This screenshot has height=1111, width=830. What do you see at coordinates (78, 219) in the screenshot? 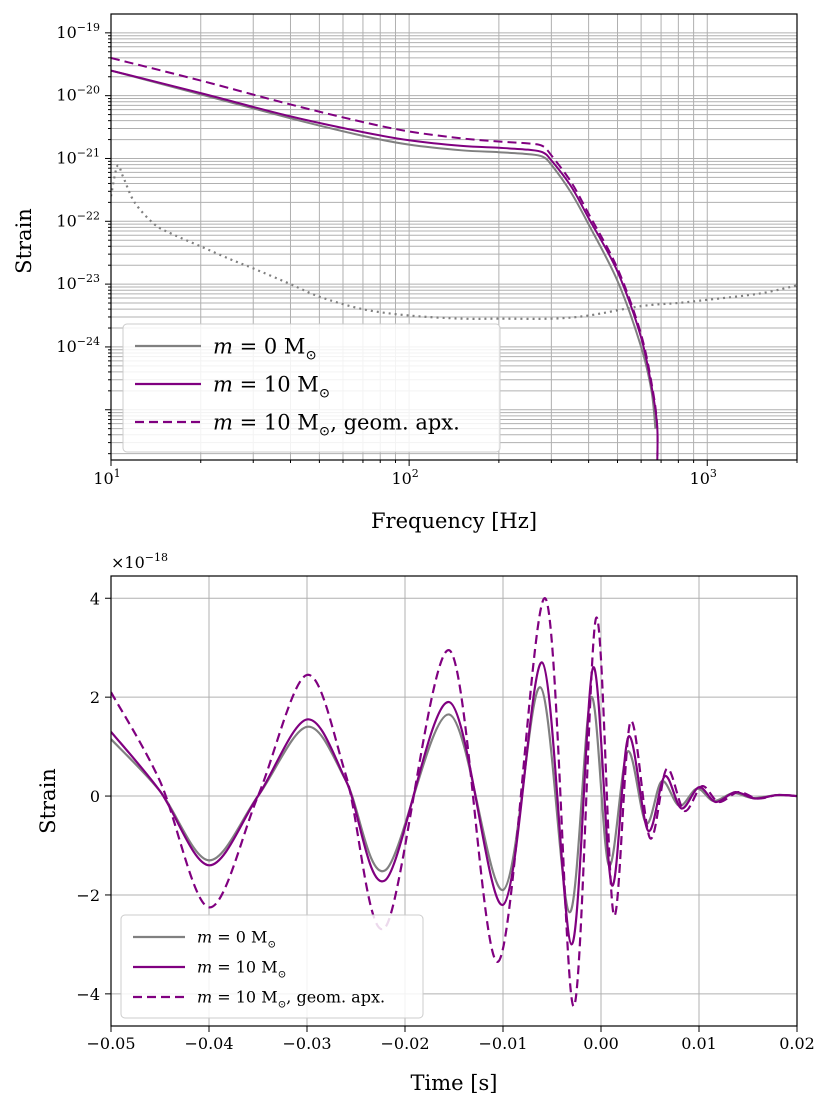
I see `y-tick-label: 10−22` at bounding box center [78, 219].